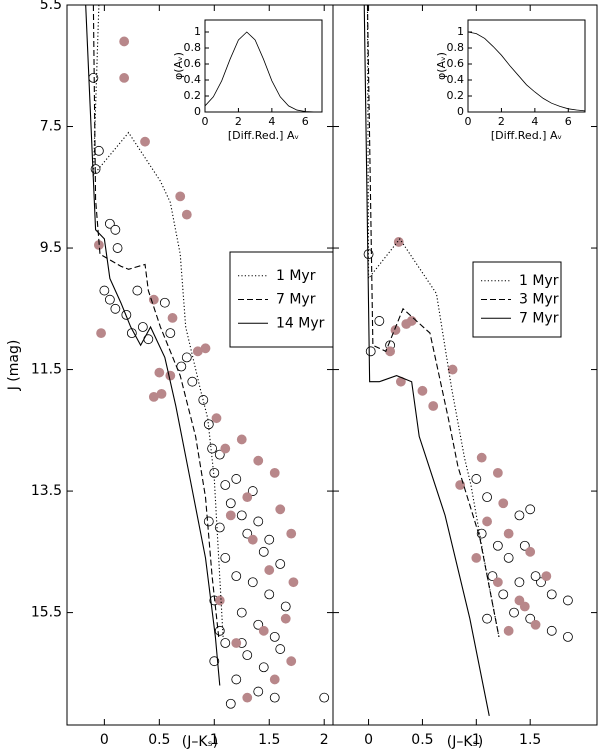  What do you see at coordinates (269, 740) in the screenshot?
I see `x-tick-label: 1.5` at bounding box center [269, 740].